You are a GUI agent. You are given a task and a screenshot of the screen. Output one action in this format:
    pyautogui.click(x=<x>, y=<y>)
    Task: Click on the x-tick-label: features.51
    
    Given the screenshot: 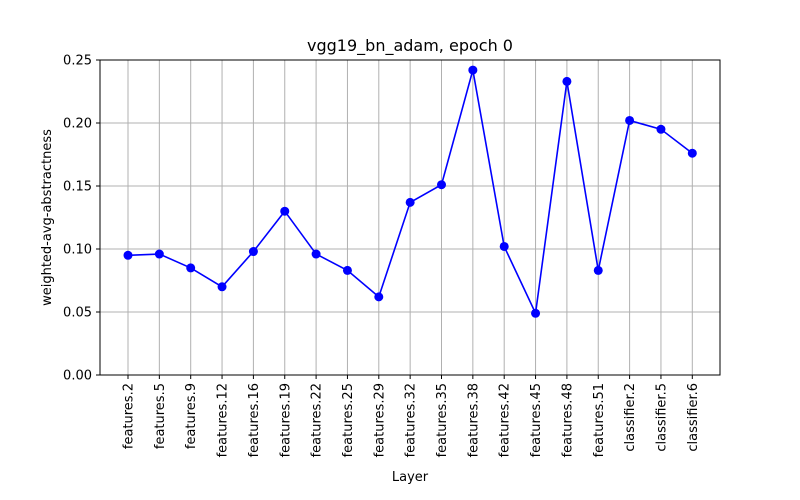 What is the action you would take?
    pyautogui.click(x=599, y=420)
    